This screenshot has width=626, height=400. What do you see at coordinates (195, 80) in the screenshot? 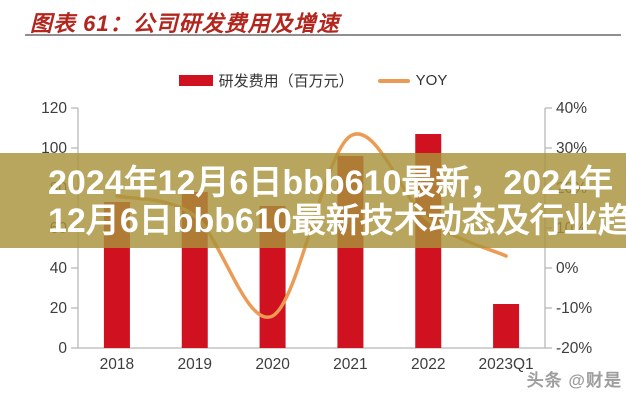
I see `legend-bar-swatch` at bounding box center [195, 80].